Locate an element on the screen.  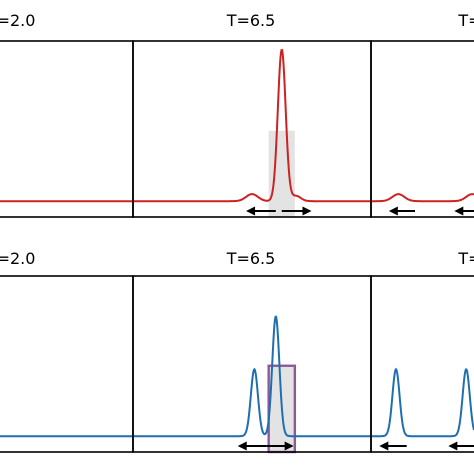
panel-bottom-3: T= is located at coordinates (422, 351).